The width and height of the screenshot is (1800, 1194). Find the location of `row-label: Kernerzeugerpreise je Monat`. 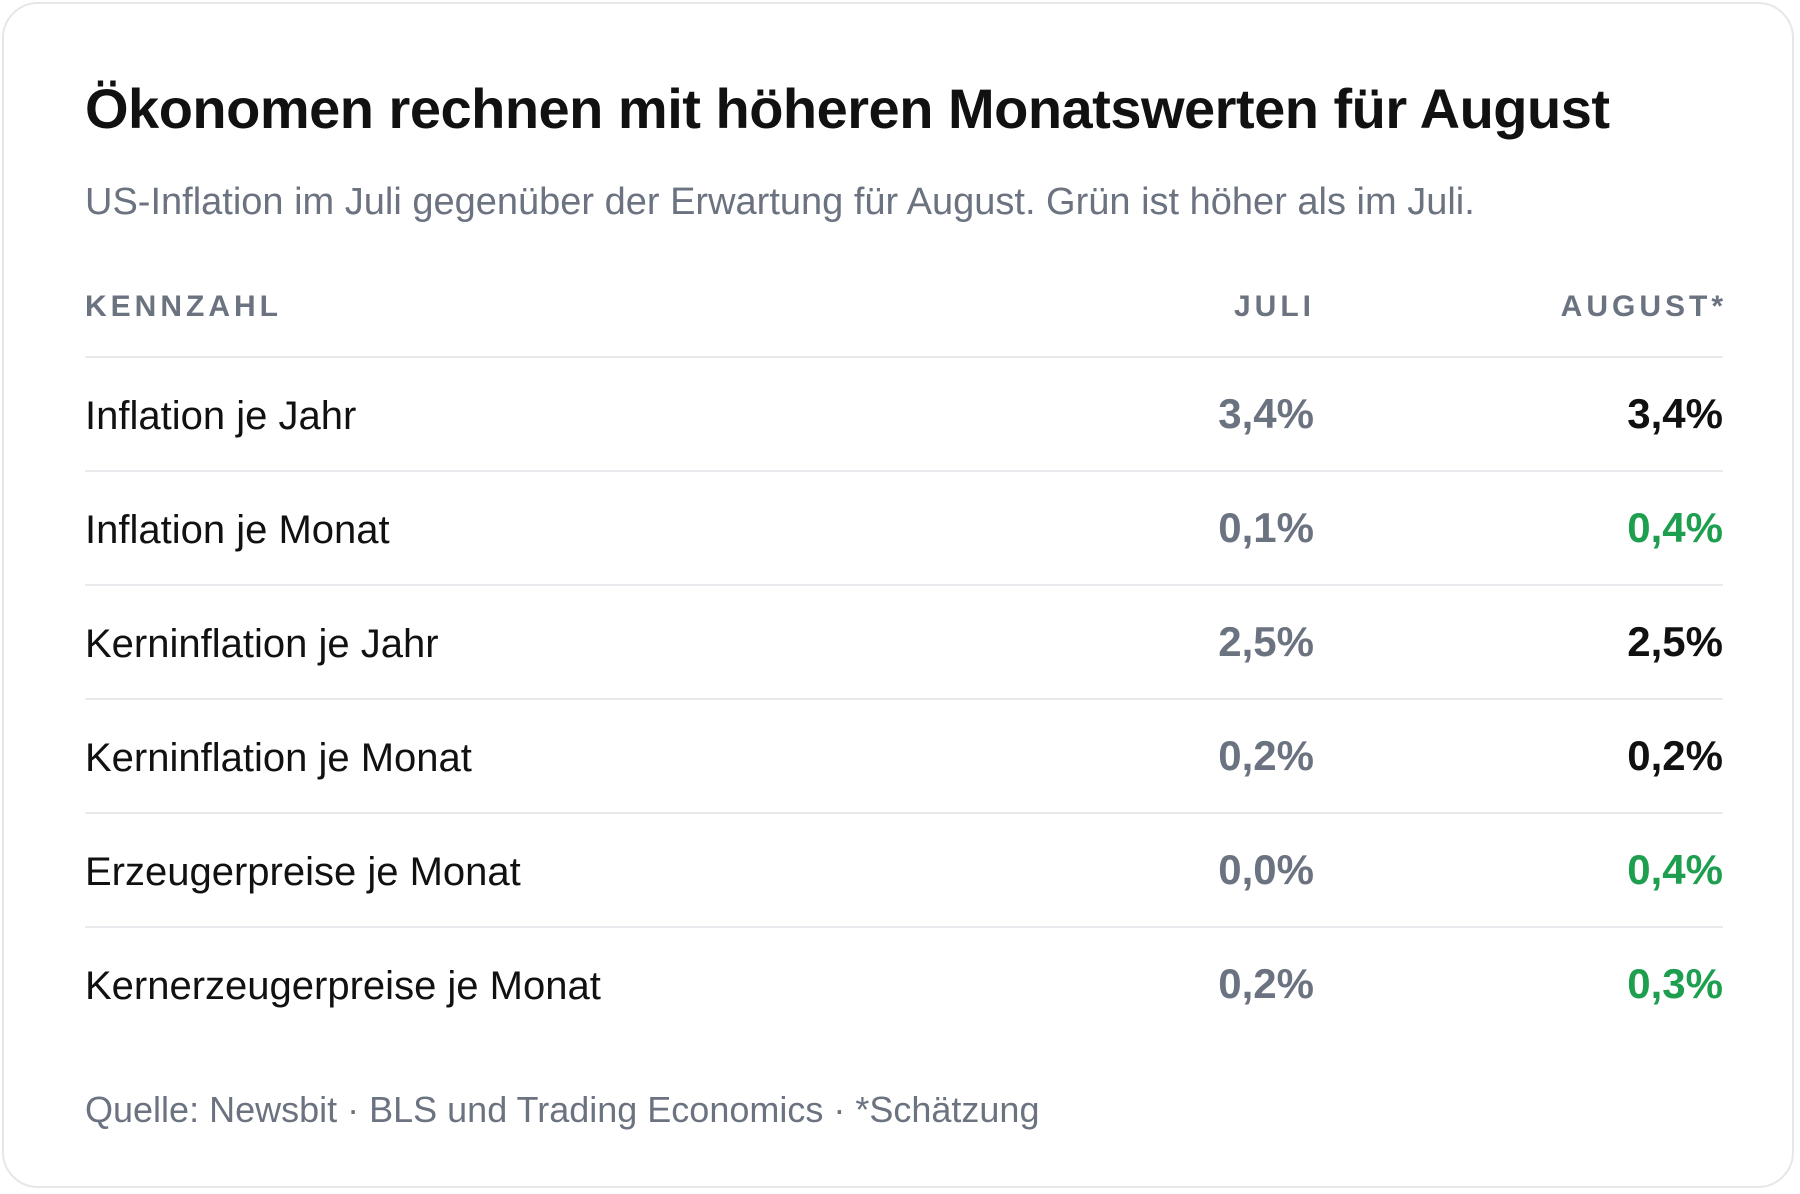

row-label: Kernerzeugerpreise je Monat is located at coordinates (343, 986).